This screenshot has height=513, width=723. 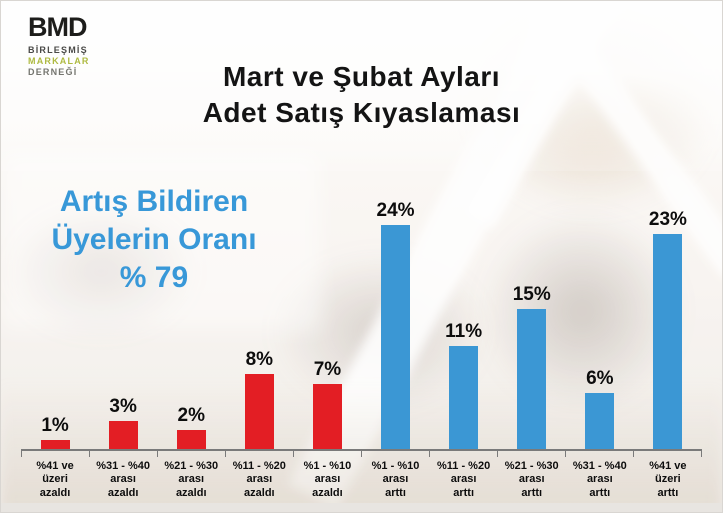 What do you see at coordinates (154, 201) in the screenshot?
I see `stat-line-1: Artış Bildiren` at bounding box center [154, 201].